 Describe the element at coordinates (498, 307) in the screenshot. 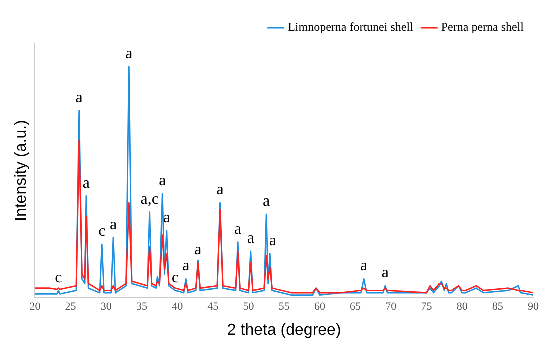

I see `x-tick-label: 85` at that location.